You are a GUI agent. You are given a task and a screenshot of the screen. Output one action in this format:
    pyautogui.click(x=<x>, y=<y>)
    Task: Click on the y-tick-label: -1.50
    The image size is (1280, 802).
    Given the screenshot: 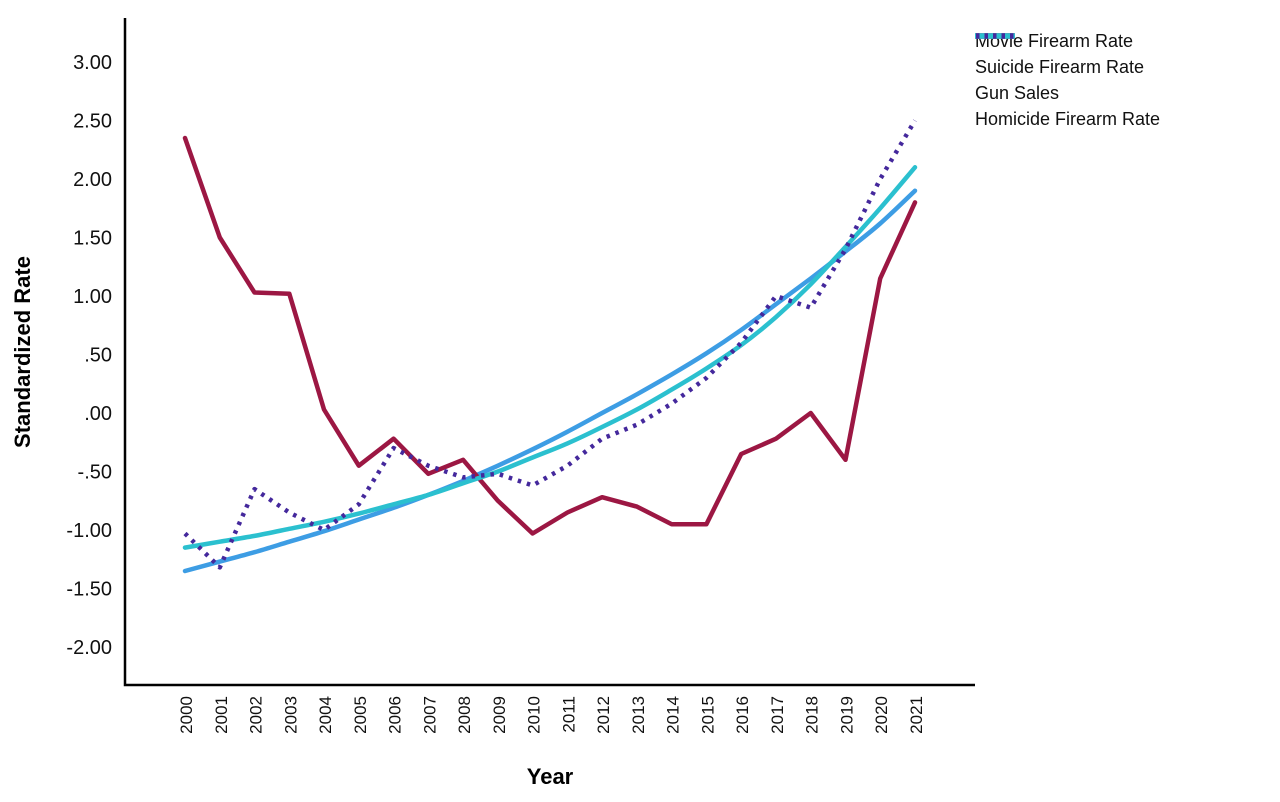 What is the action you would take?
    pyautogui.click(x=89, y=590)
    